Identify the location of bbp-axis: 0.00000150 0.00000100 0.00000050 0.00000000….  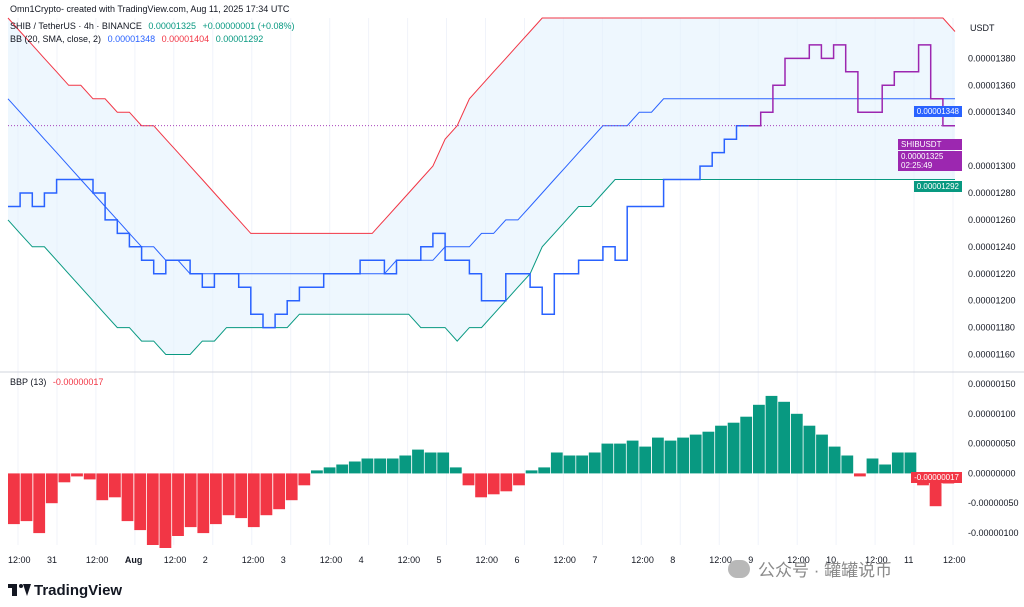
(993, 458).